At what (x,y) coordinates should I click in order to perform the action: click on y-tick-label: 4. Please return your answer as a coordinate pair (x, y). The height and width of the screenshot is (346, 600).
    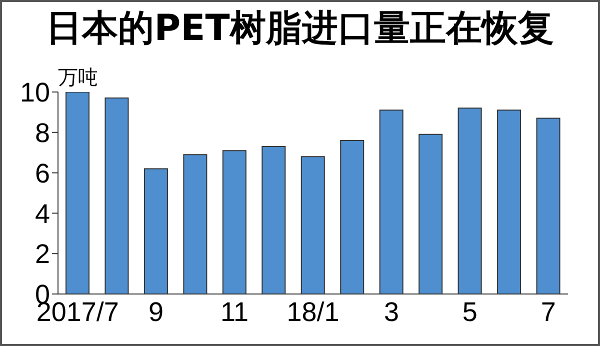
    Looking at the image, I should click on (42, 213).